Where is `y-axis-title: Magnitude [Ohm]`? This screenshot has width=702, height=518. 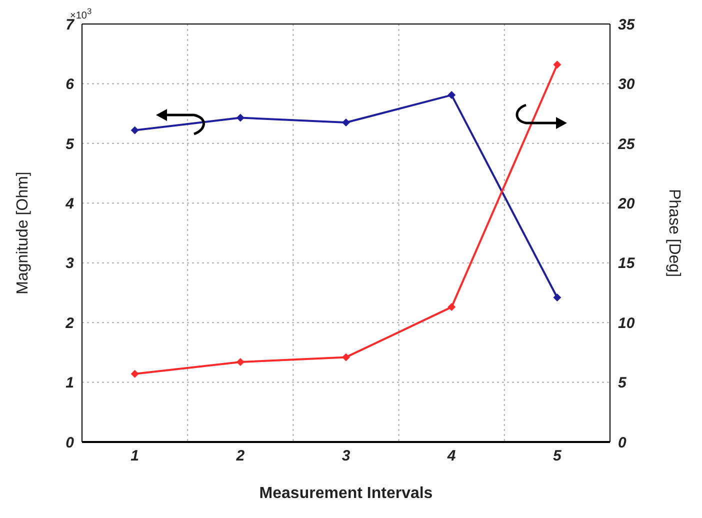
y-axis-title: Magnitude [Ohm] is located at coordinates (23, 233).